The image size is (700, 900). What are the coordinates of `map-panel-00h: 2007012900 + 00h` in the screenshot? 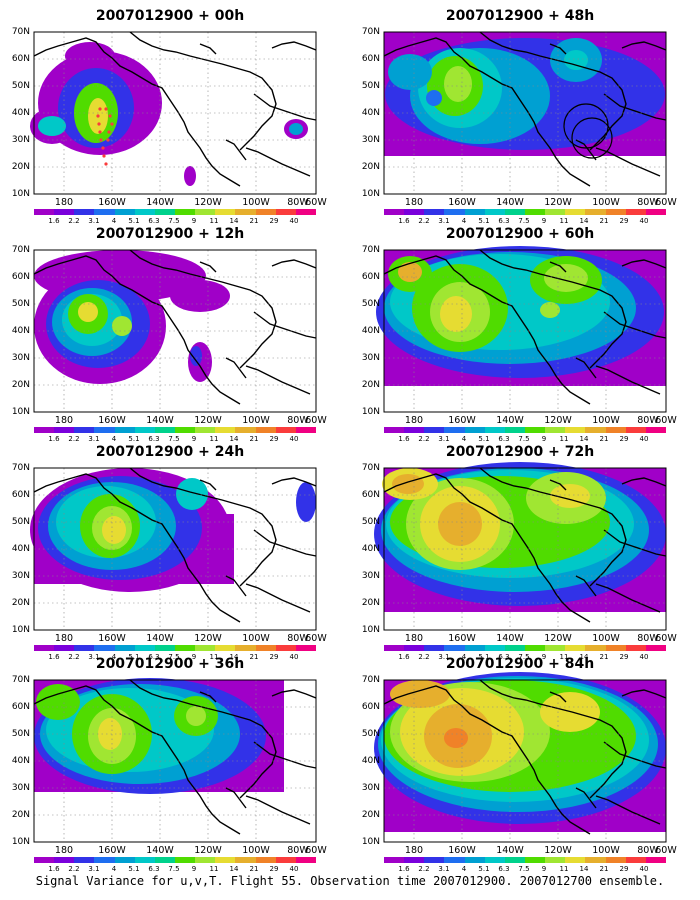 It's located at (170, 119).